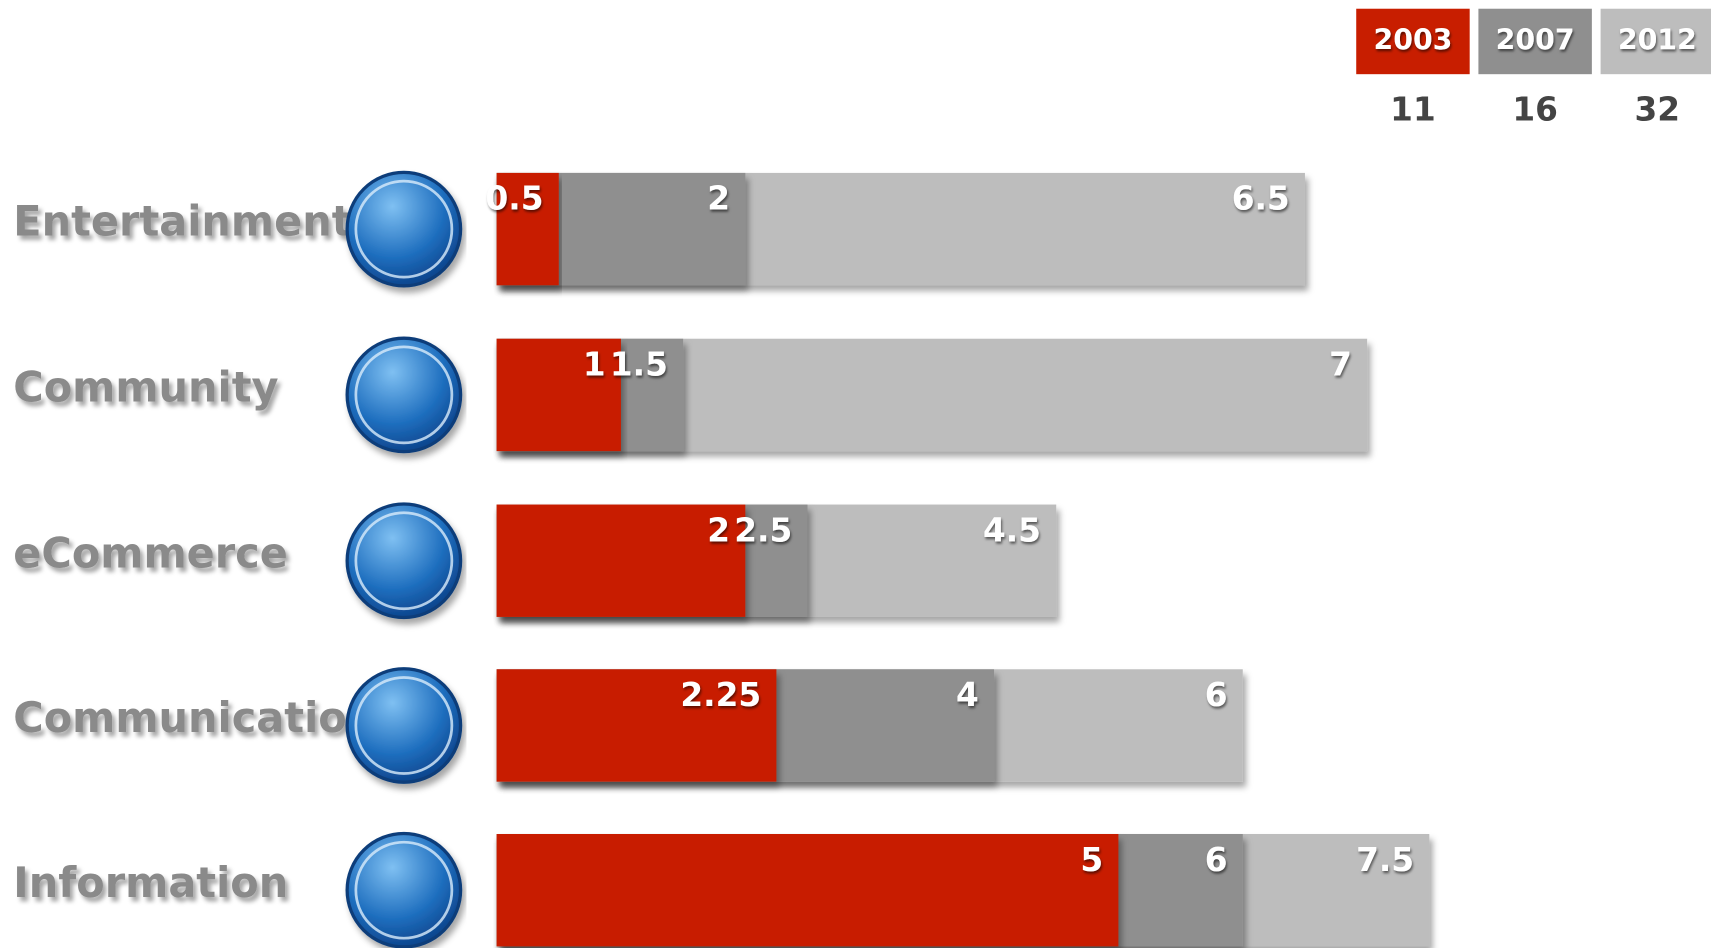 The image size is (1711, 948). I want to click on category-label: Community, so click(145, 388).